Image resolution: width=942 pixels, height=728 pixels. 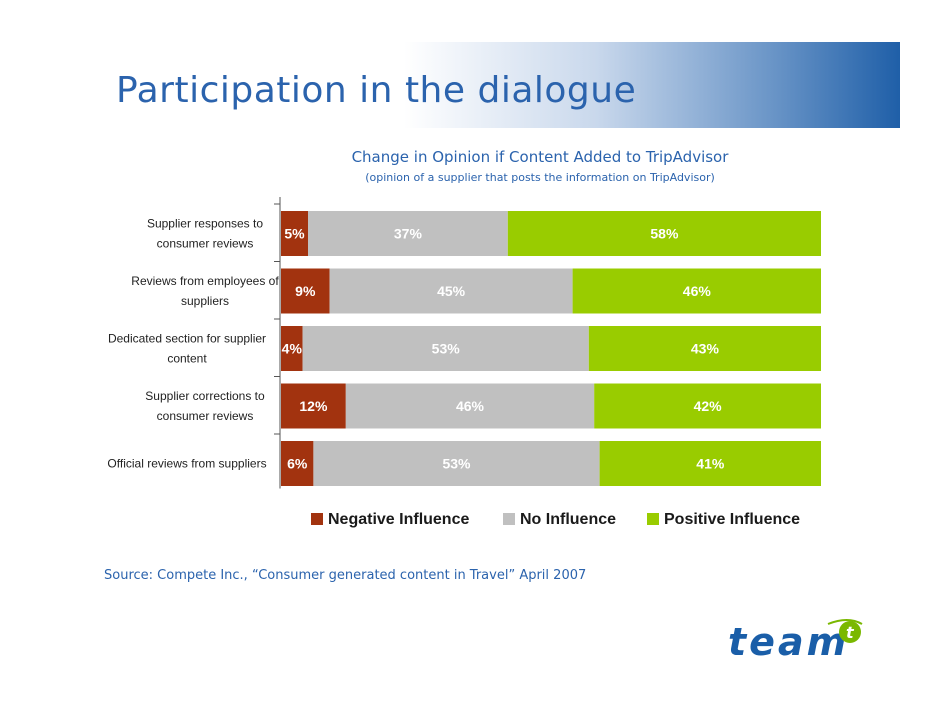 I want to click on data-label: 6%, so click(x=297, y=464).